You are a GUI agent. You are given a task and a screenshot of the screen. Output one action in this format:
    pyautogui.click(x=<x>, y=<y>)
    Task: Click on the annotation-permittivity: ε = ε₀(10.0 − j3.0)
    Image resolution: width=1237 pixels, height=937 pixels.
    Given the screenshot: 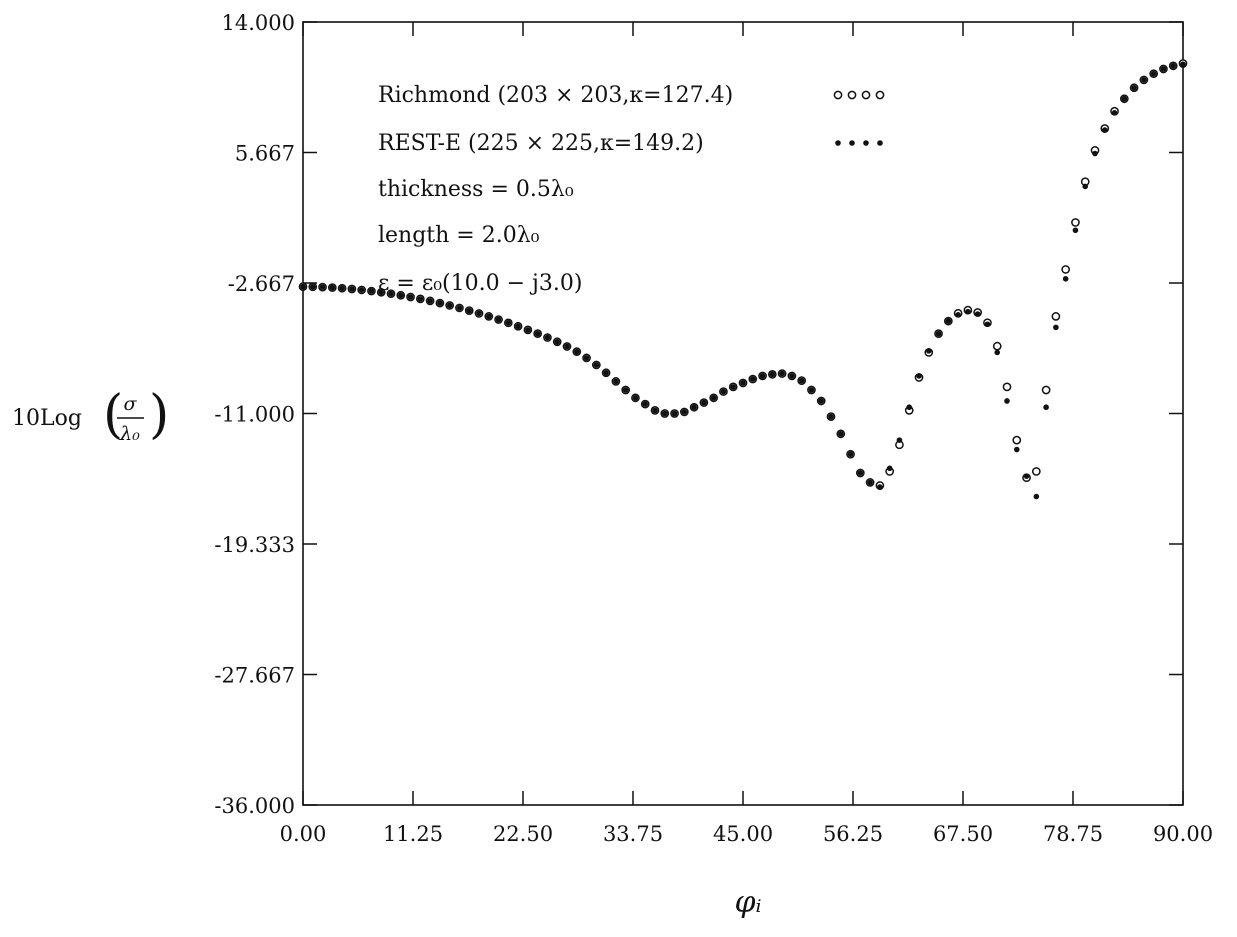 What is the action you would take?
    pyautogui.click(x=480, y=283)
    